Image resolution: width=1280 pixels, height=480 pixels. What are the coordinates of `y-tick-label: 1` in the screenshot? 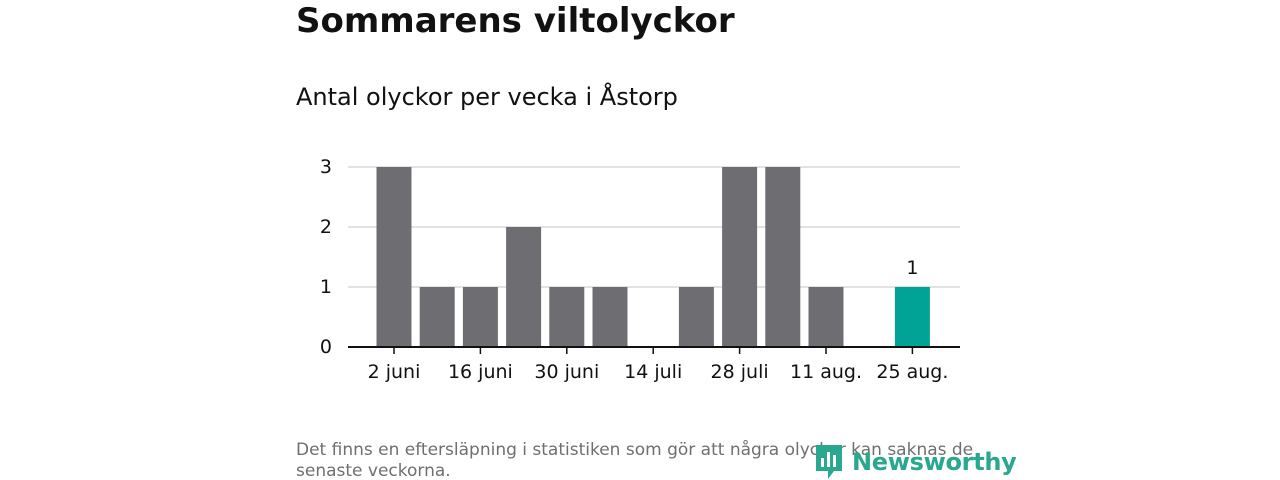 It's located at (326, 287).